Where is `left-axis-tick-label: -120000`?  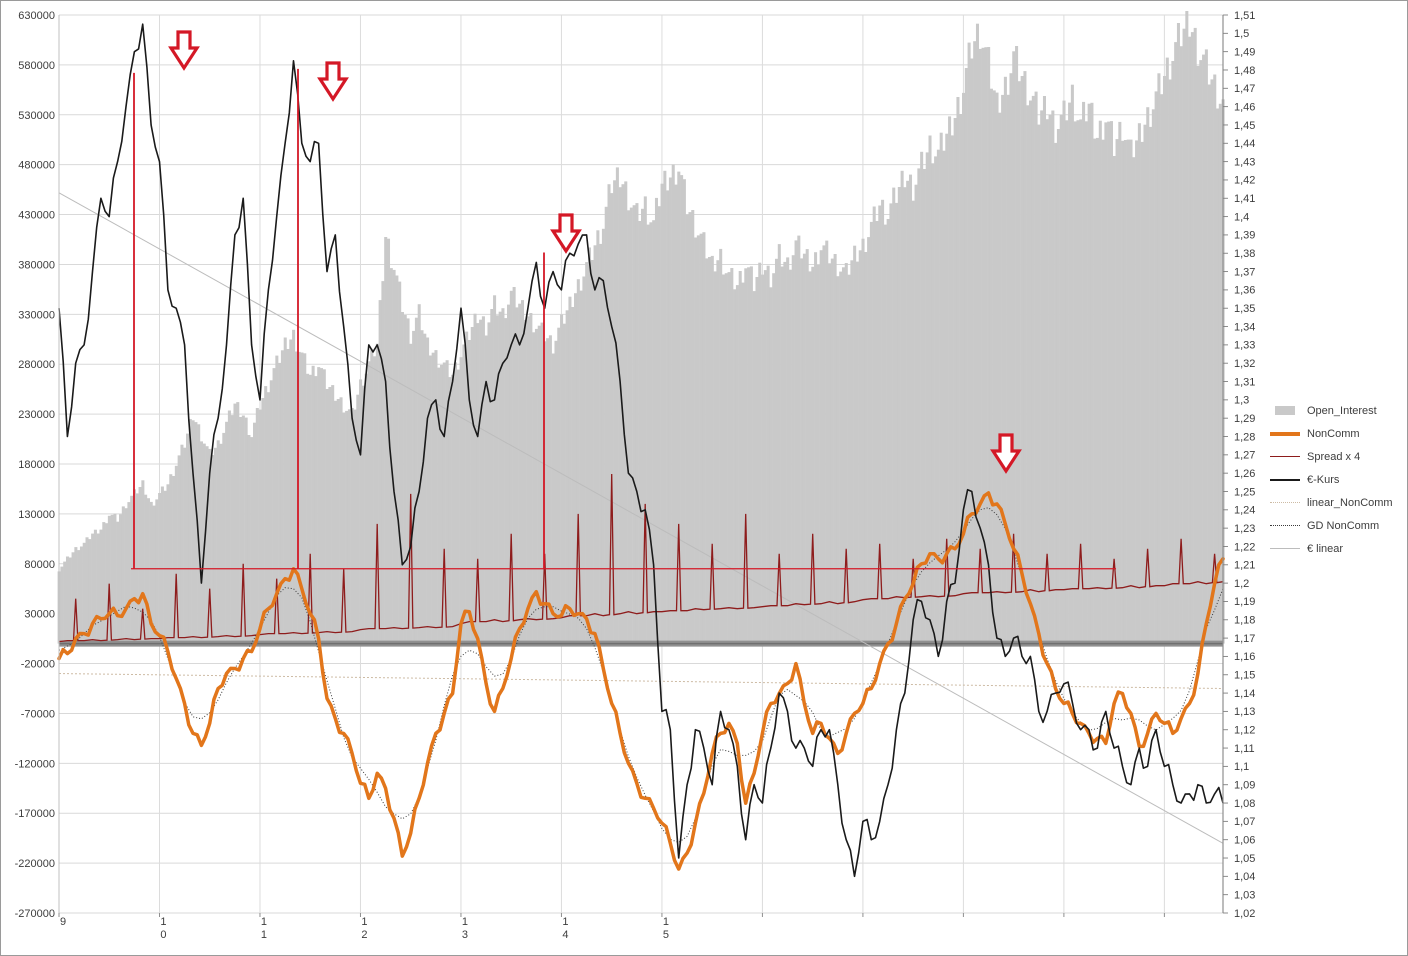
left-axis-tick-label: -120000 is located at coordinates (35, 764).